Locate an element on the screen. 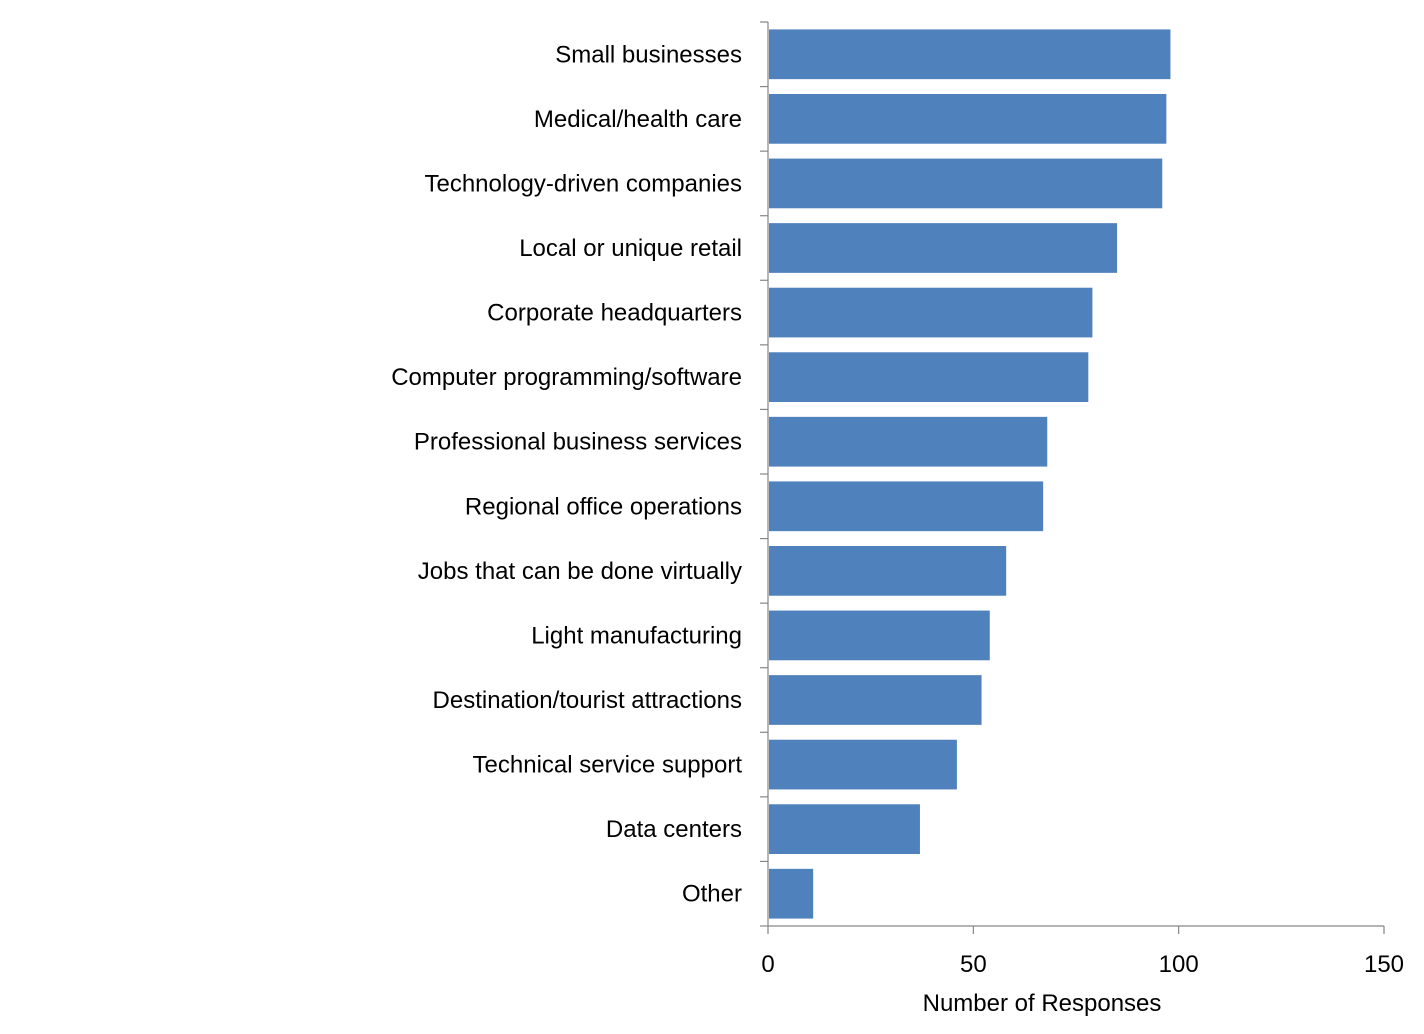 This screenshot has width=1424, height=1034. category-label: Local or unique retail is located at coordinates (630, 248).